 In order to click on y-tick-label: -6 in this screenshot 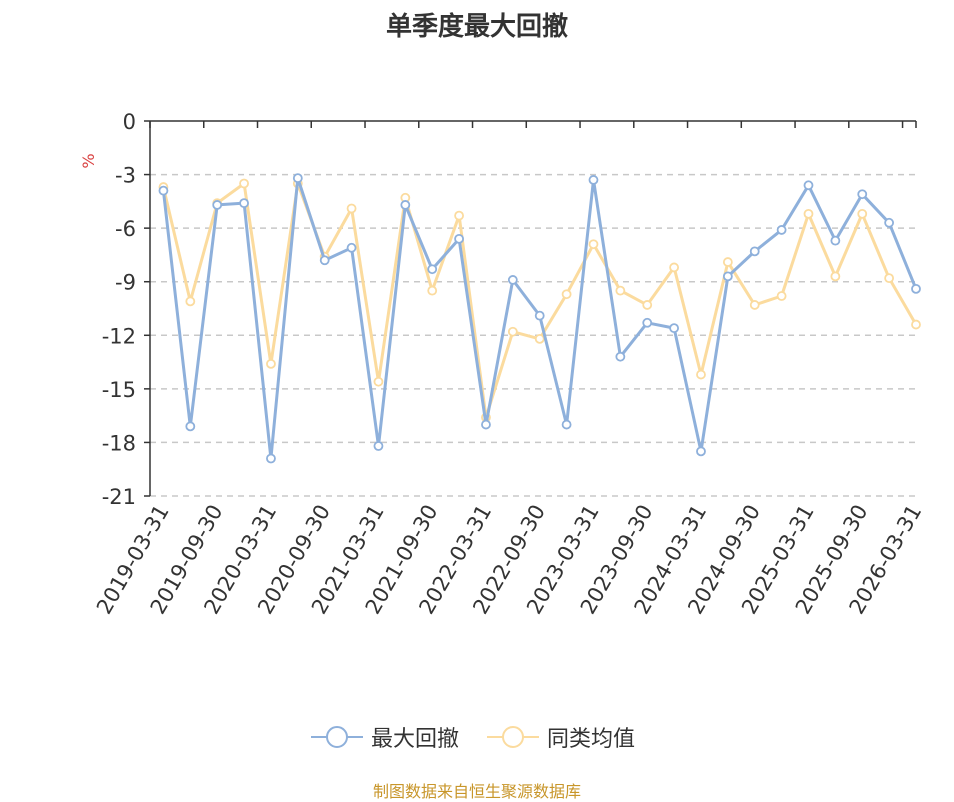, I will do `click(125, 229)`.